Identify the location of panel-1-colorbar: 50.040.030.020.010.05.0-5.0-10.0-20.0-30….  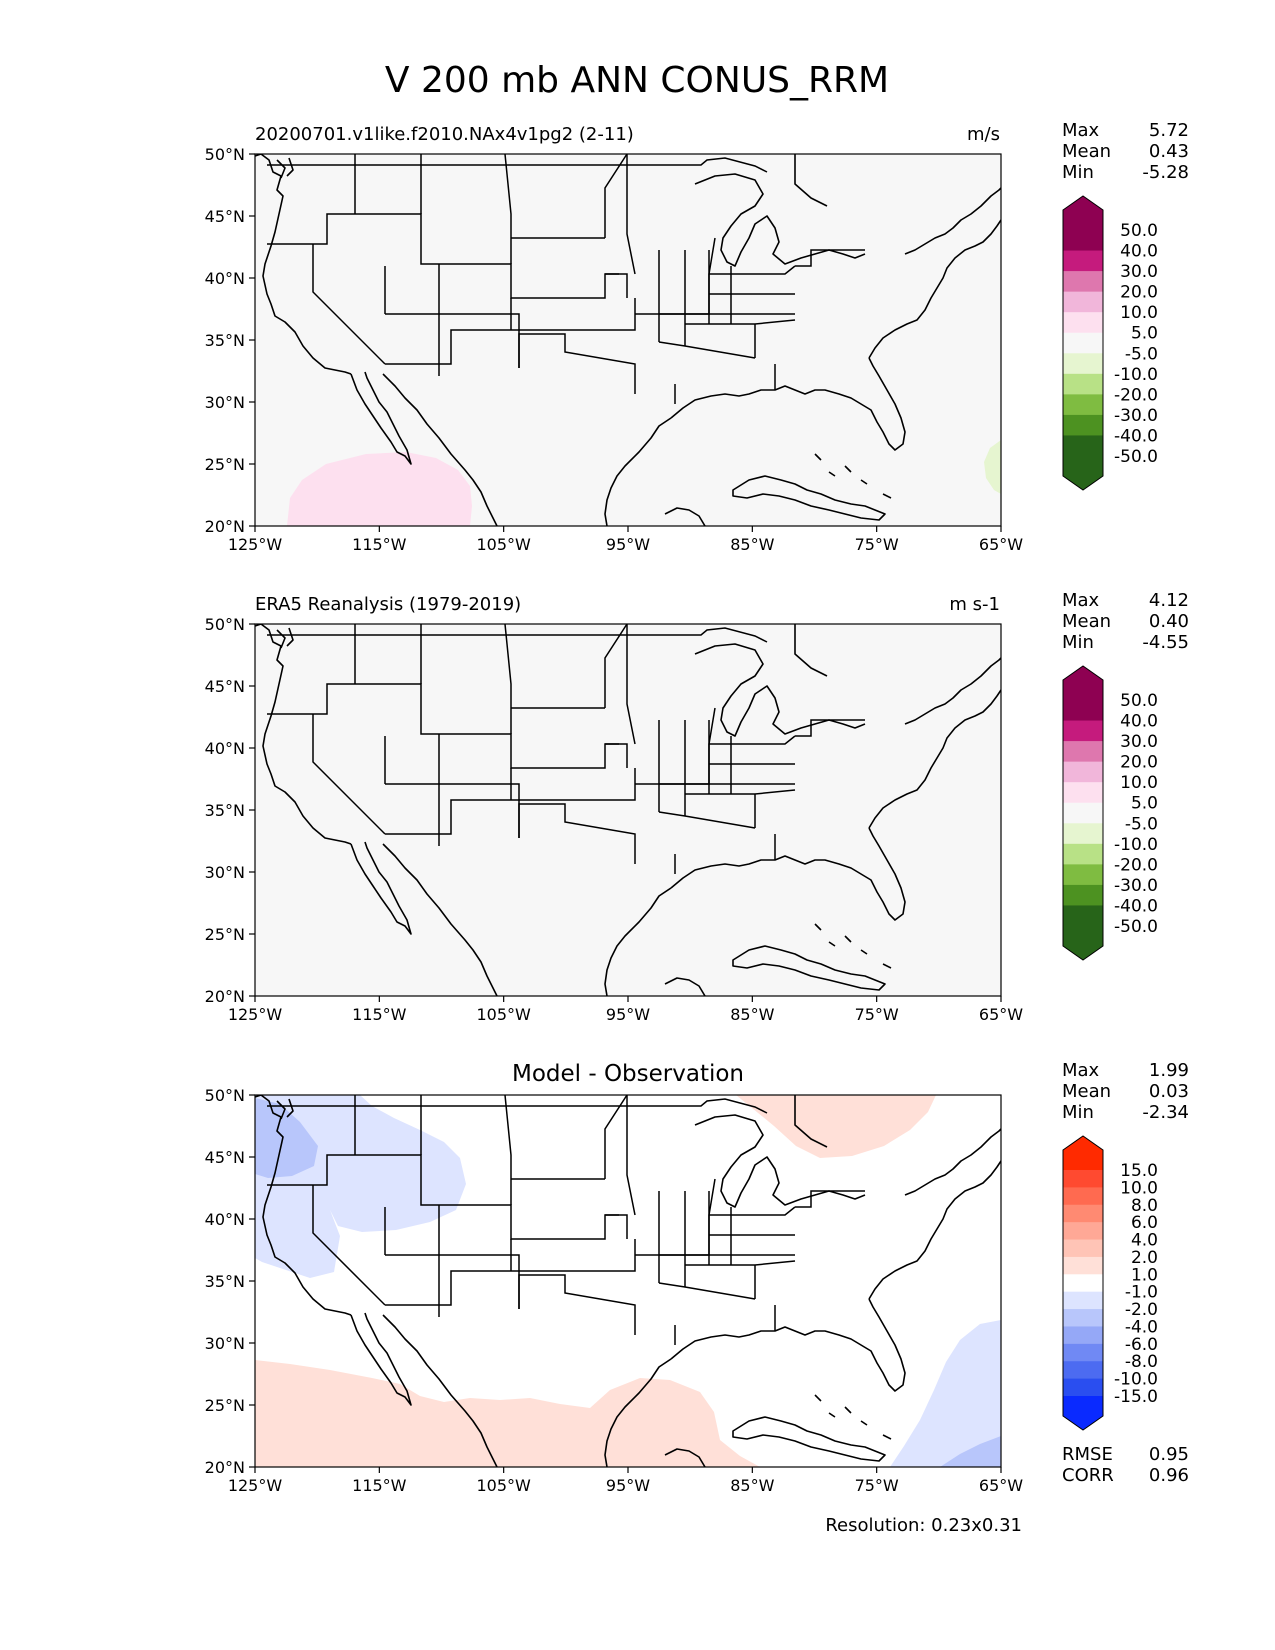
(1110, 343).